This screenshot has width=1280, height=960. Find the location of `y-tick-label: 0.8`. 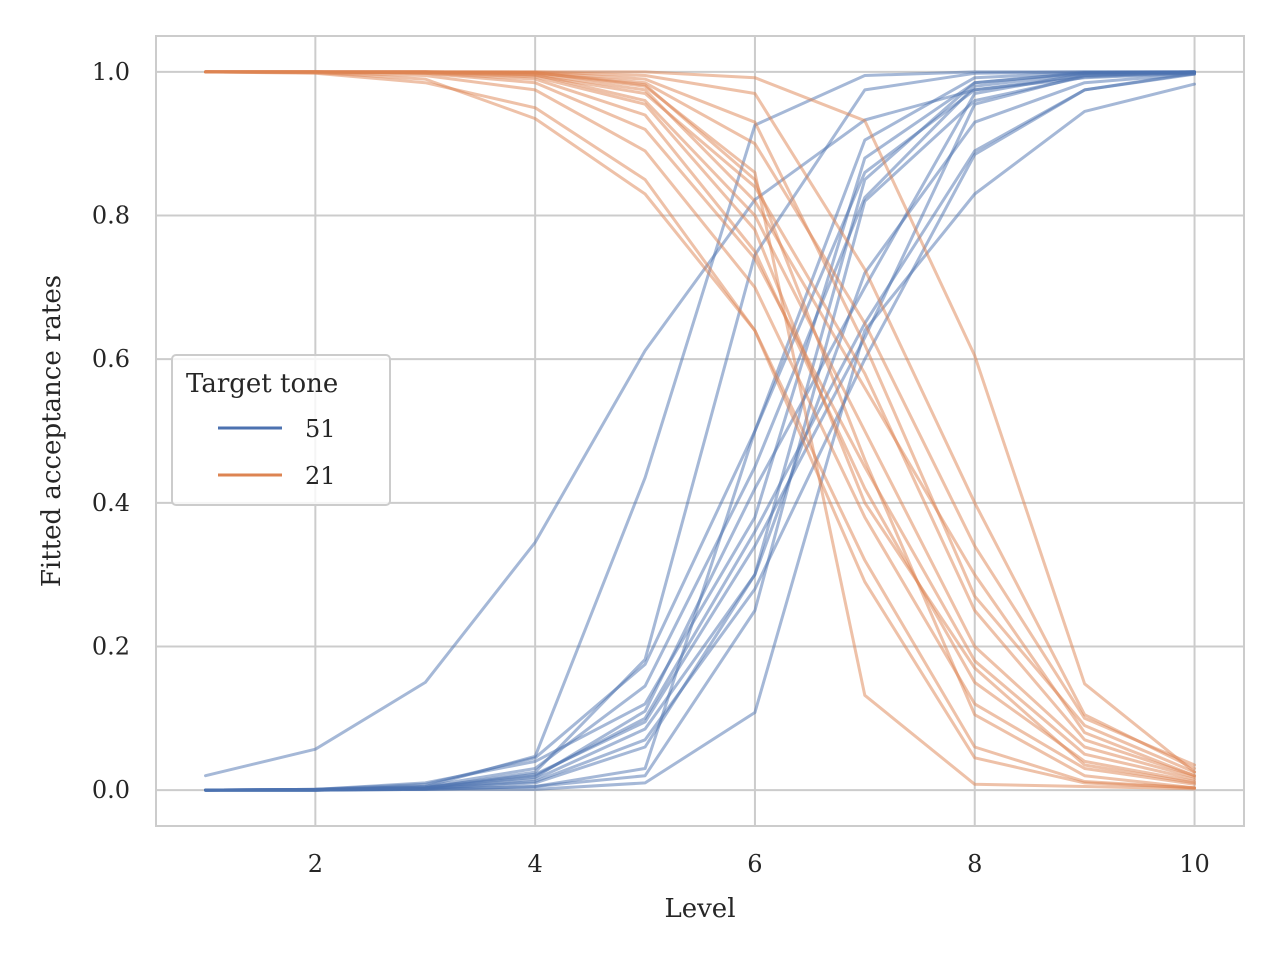

y-tick-label: 0.8 is located at coordinates (111, 216).